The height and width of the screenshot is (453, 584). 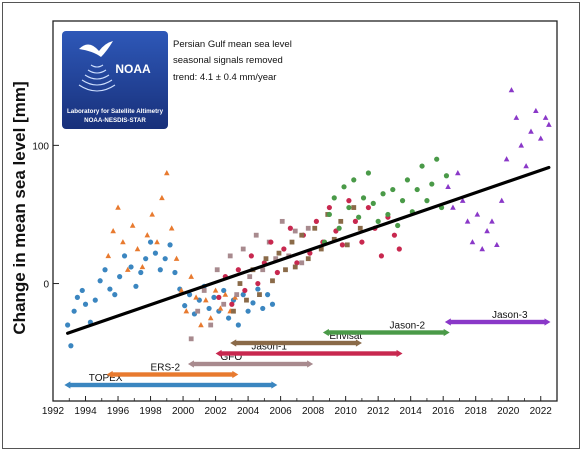 I want to click on mission-label-topex: TOPEX, so click(x=106, y=378).